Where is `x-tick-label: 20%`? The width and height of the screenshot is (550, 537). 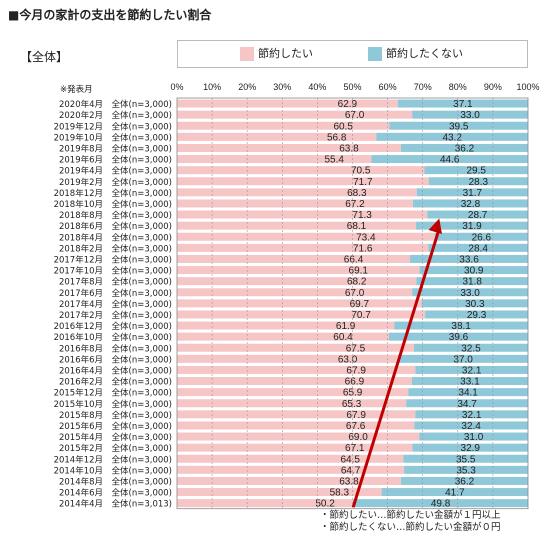
x-tick-label: 20% is located at coordinates (247, 87).